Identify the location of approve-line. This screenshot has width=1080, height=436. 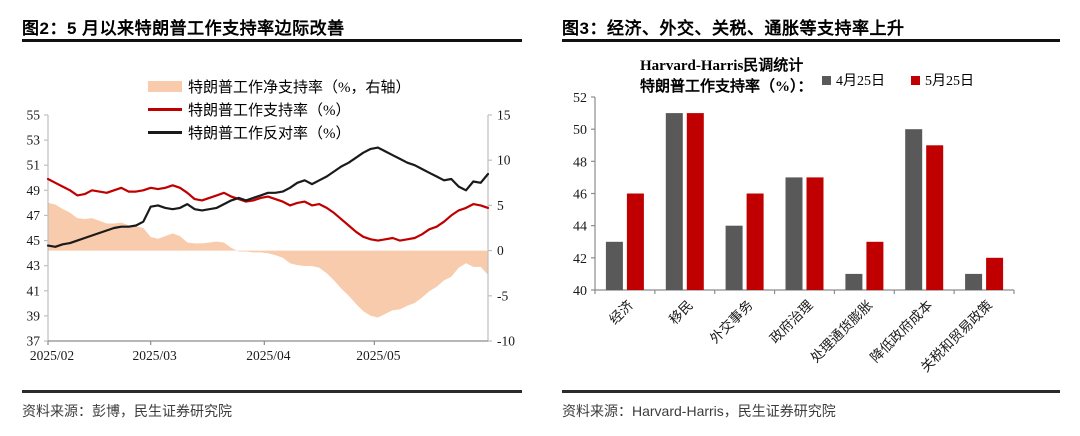
(268, 209).